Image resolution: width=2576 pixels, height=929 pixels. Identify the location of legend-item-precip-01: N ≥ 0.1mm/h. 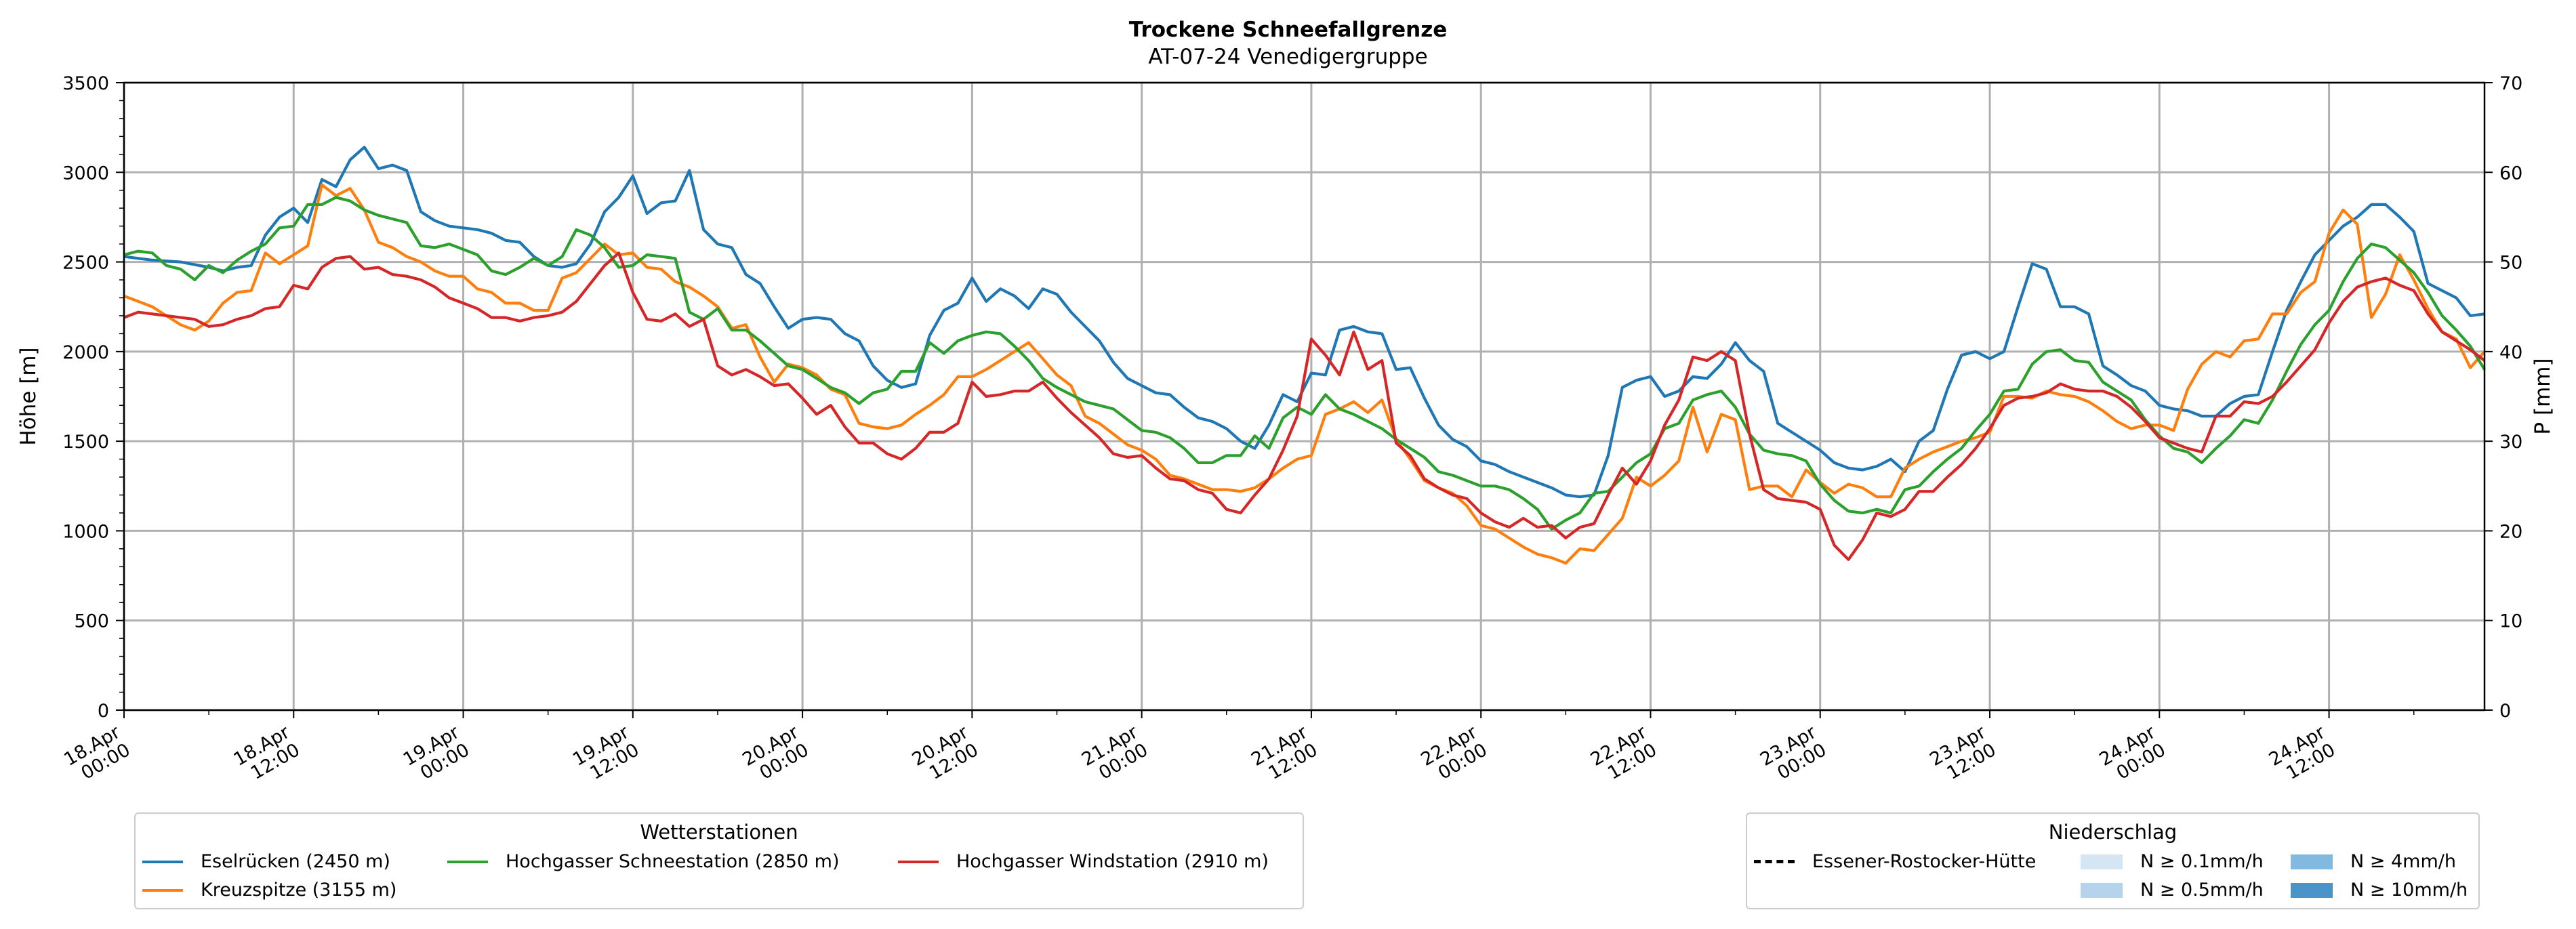
(2173, 862).